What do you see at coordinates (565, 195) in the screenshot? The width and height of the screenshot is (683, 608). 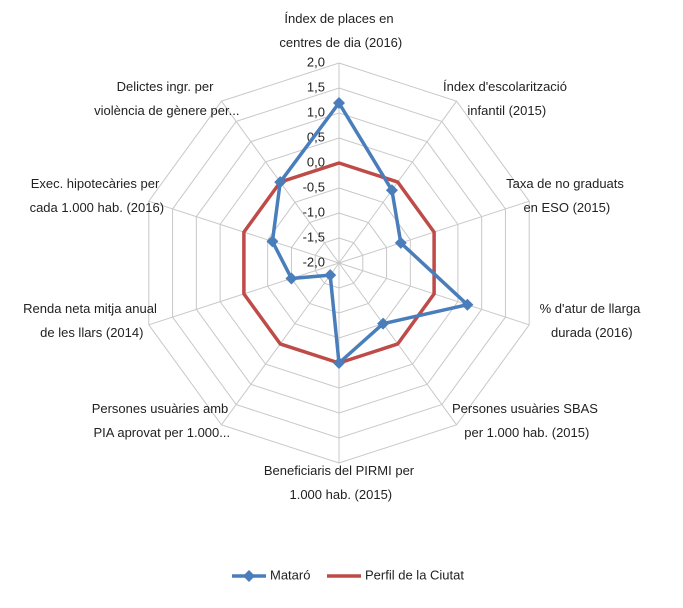 I see `category-label: Taxa de no graduats en ESO (2015)` at bounding box center [565, 195].